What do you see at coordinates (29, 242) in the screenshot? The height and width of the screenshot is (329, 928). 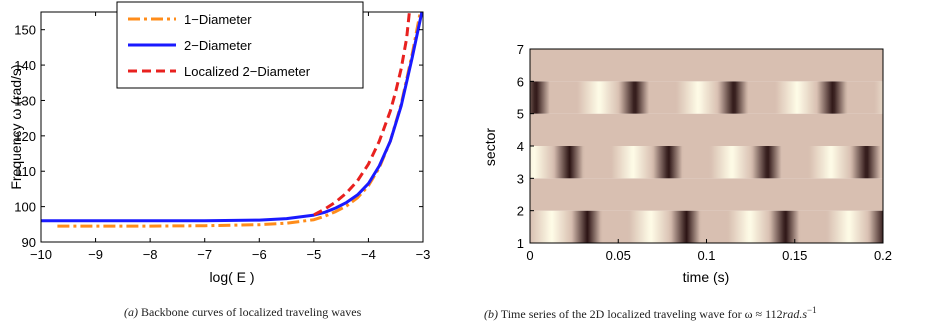 I see `y-tick-label-a: 90` at bounding box center [29, 242].